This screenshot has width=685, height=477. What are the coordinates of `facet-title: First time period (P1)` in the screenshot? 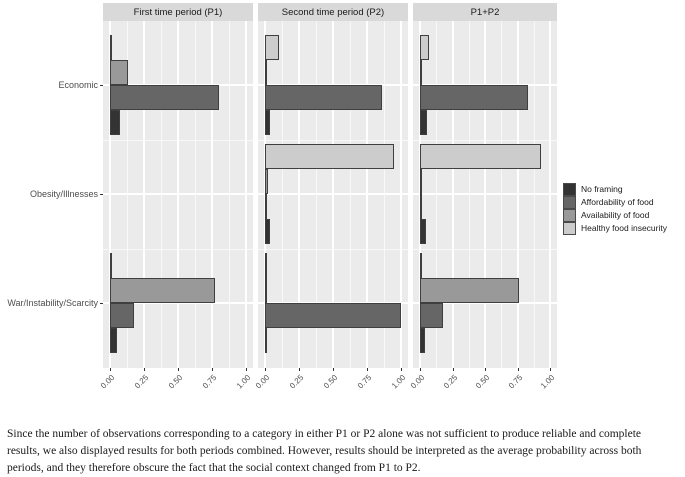 It's located at (178, 12).